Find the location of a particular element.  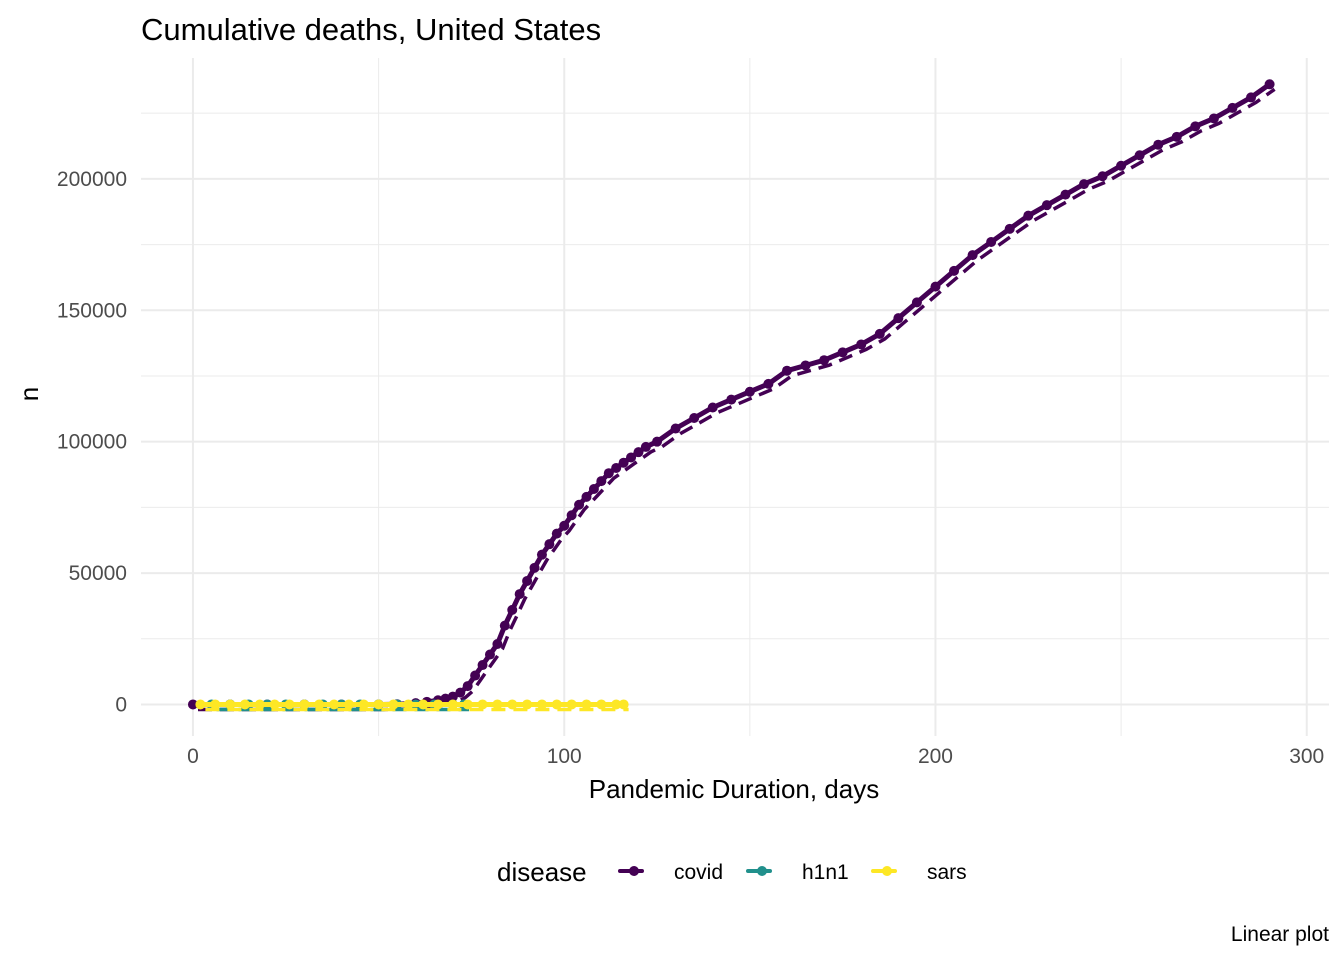

y-tick-label: 50000 is located at coordinates (98, 573).